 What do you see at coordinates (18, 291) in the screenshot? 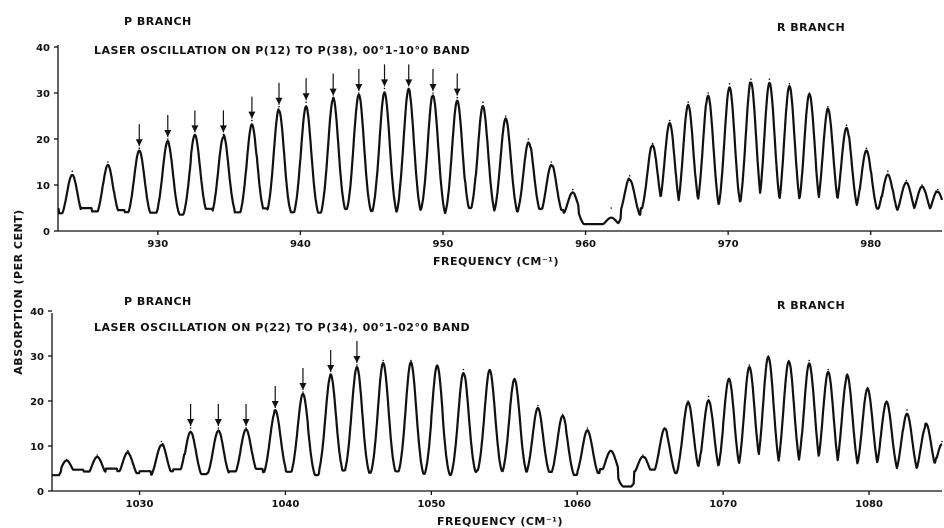
I see `y-axis-label: ABSORPTION (PER CENT)` at bounding box center [18, 291].